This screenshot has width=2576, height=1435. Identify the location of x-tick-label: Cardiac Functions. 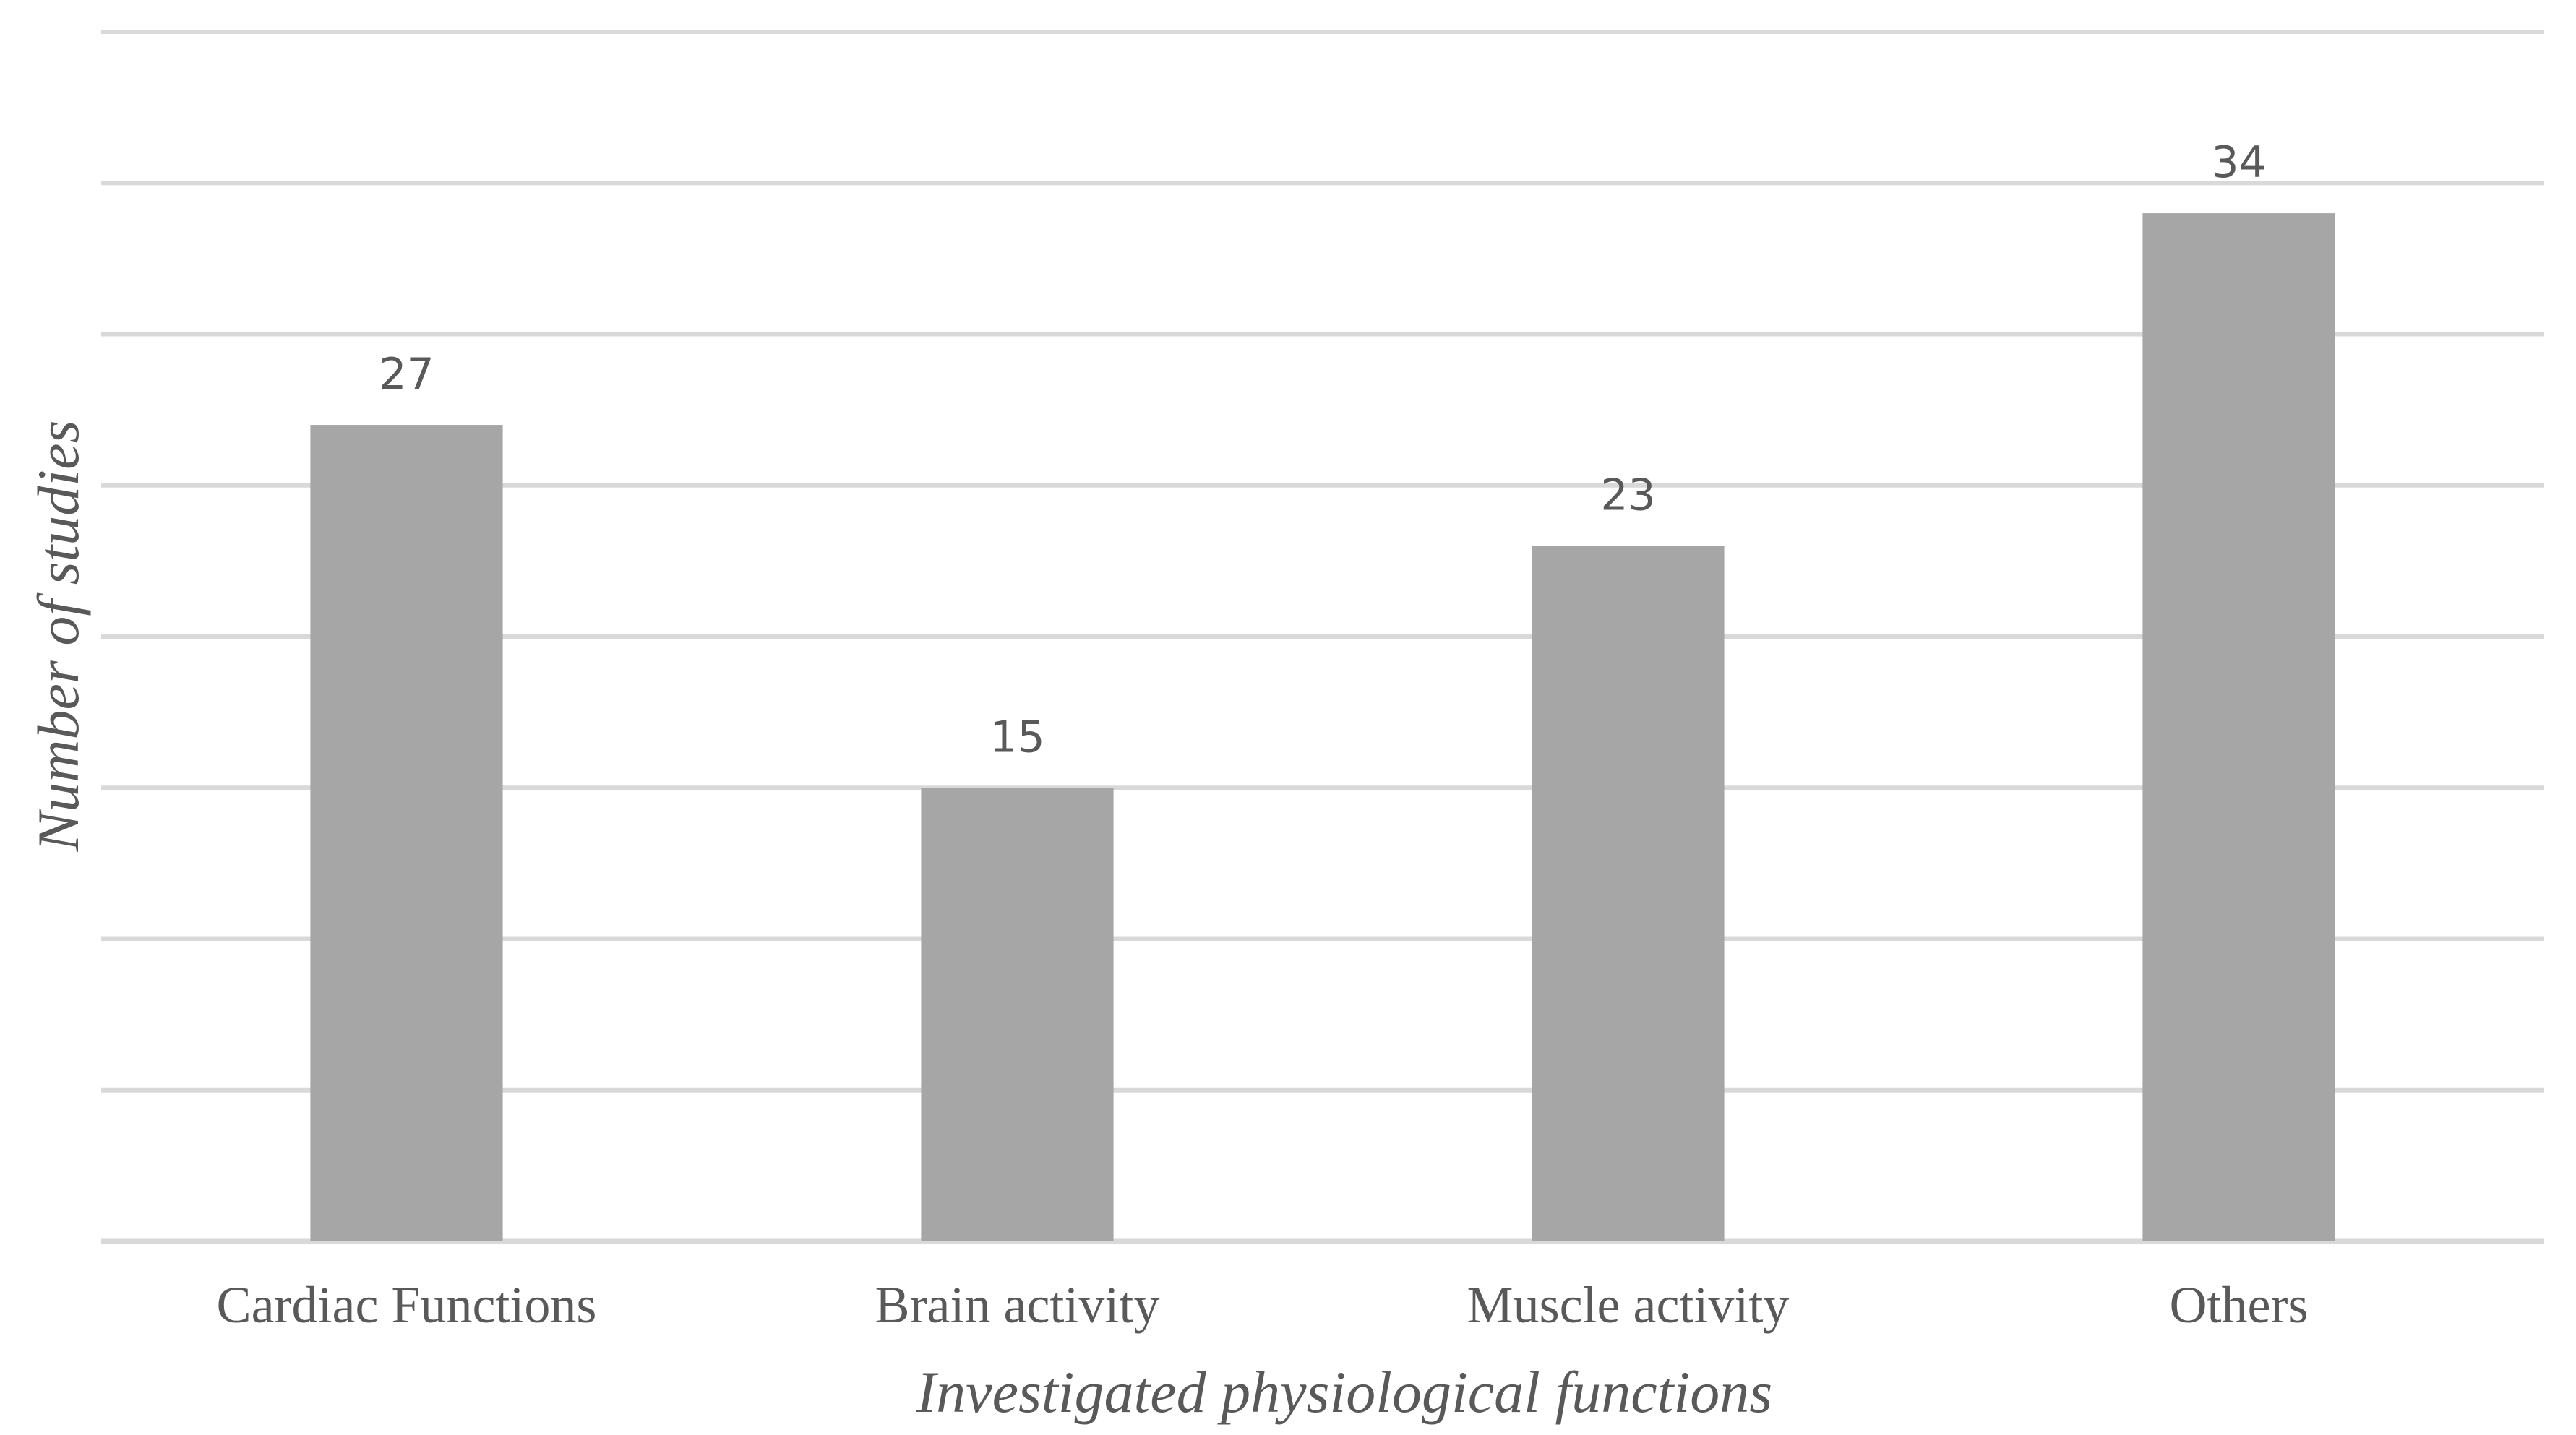
(407, 1305).